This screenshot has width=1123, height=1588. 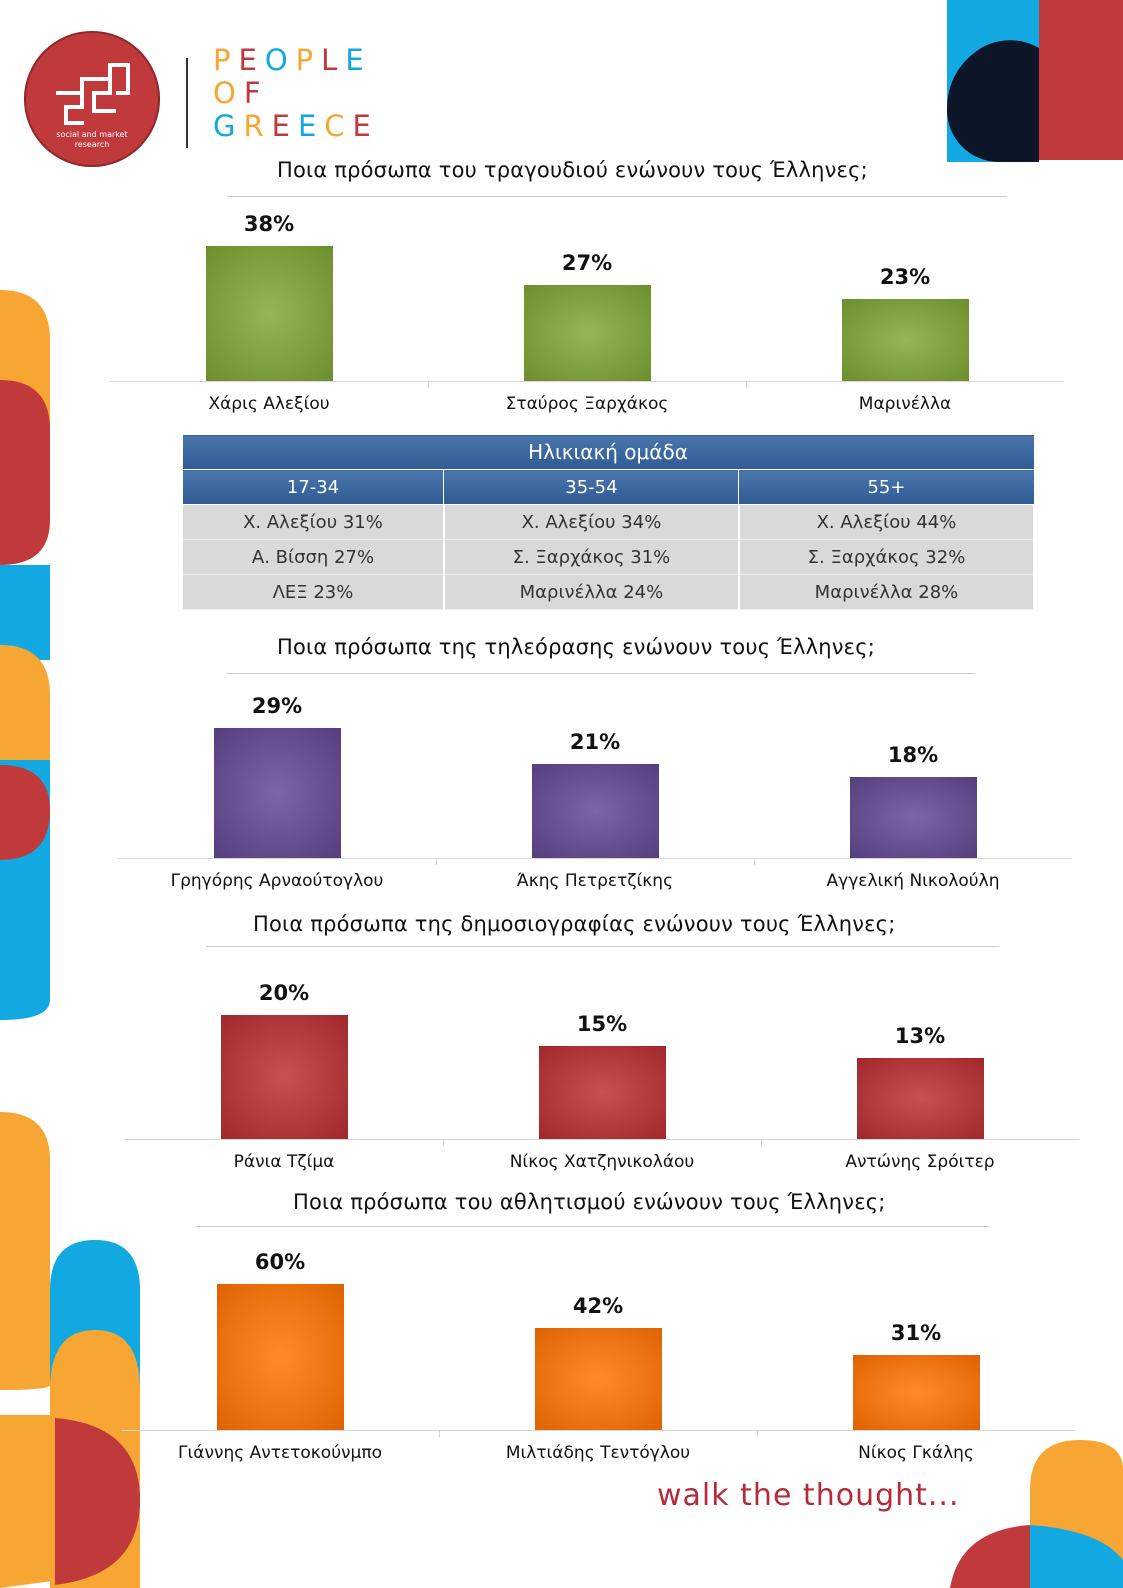 I want to click on category-label: Αντώνης Σρόιτερ, so click(x=920, y=1162).